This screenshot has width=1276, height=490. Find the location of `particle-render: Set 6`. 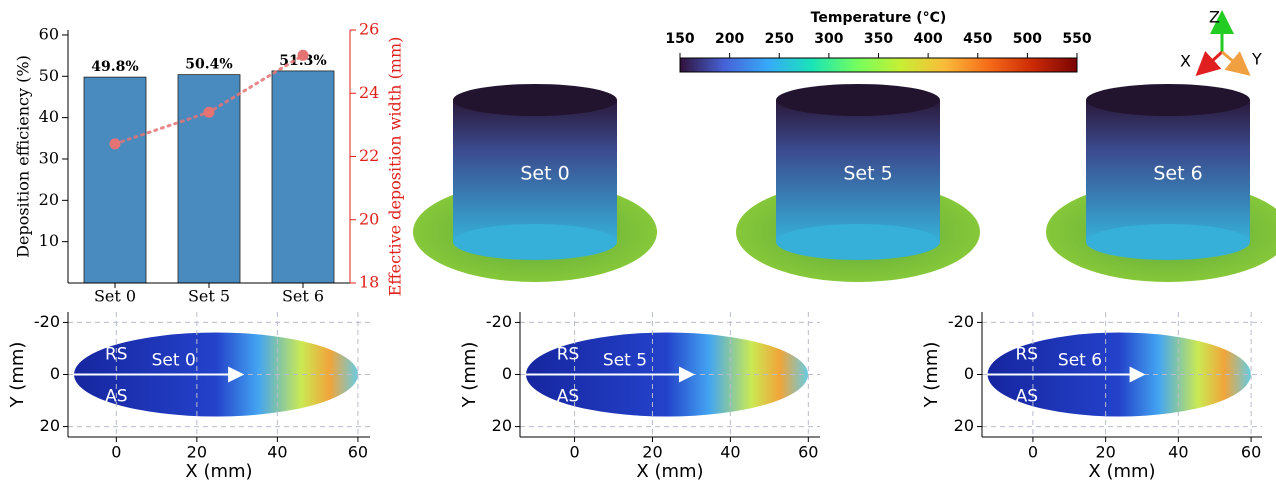

particle-render: Set 6 is located at coordinates (1161, 183).